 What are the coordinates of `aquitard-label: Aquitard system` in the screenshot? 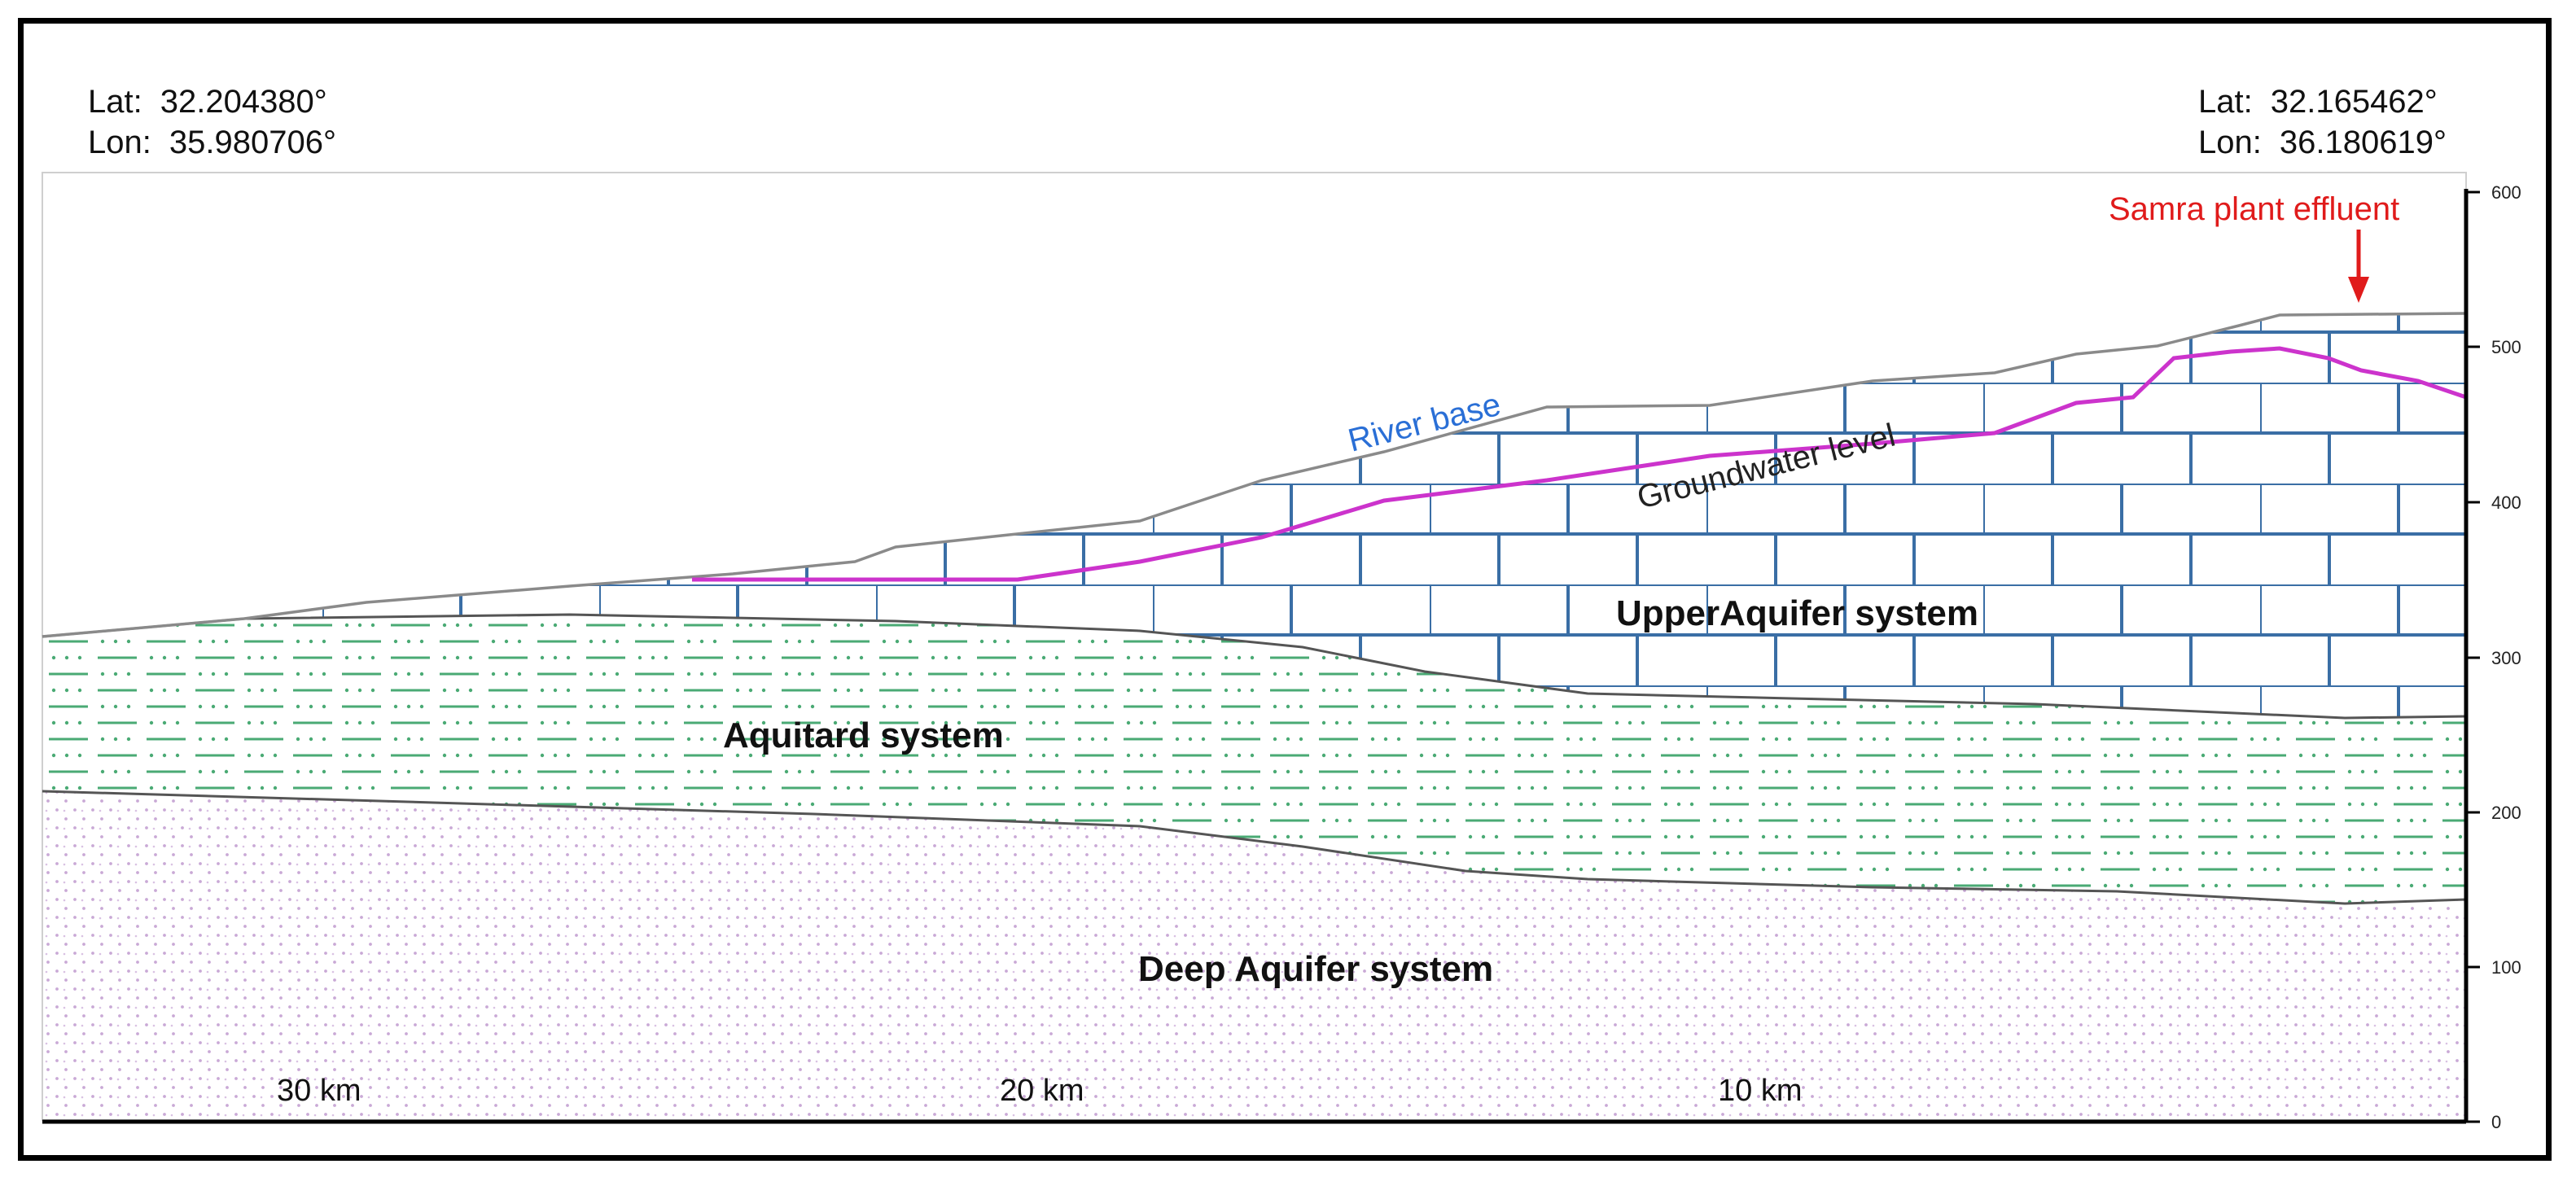 It's located at (864, 735).